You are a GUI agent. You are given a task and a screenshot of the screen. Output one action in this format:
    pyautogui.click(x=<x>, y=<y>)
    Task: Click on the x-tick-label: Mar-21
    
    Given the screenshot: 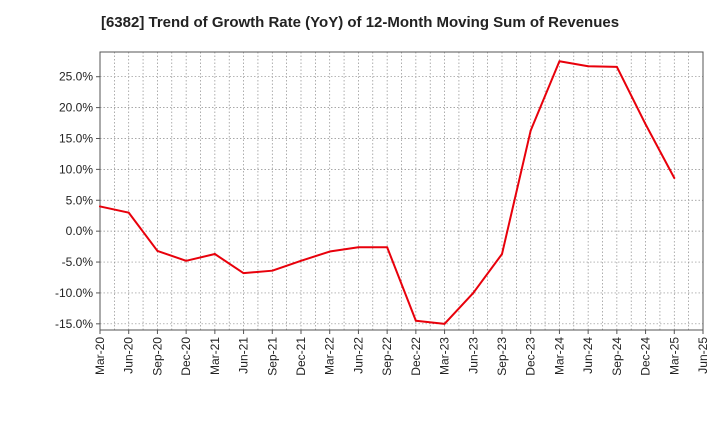 What is the action you would take?
    pyautogui.click(x=215, y=356)
    